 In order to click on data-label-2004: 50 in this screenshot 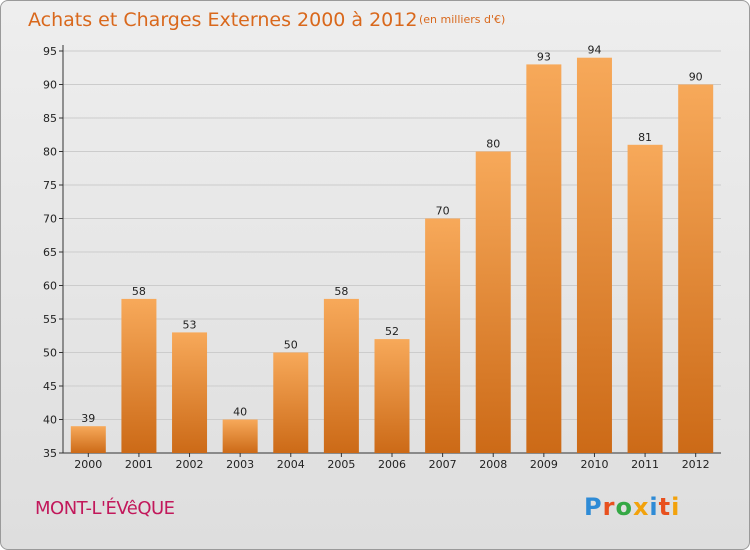, I will do `click(291, 345)`.